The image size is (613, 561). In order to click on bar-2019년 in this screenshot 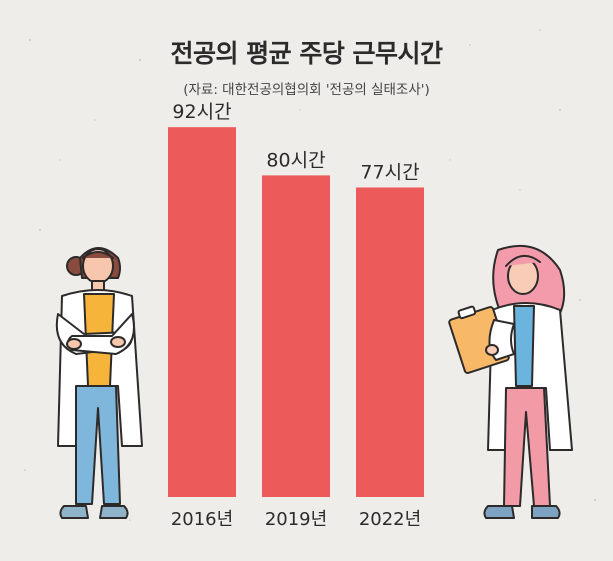, I will do `click(296, 336)`.